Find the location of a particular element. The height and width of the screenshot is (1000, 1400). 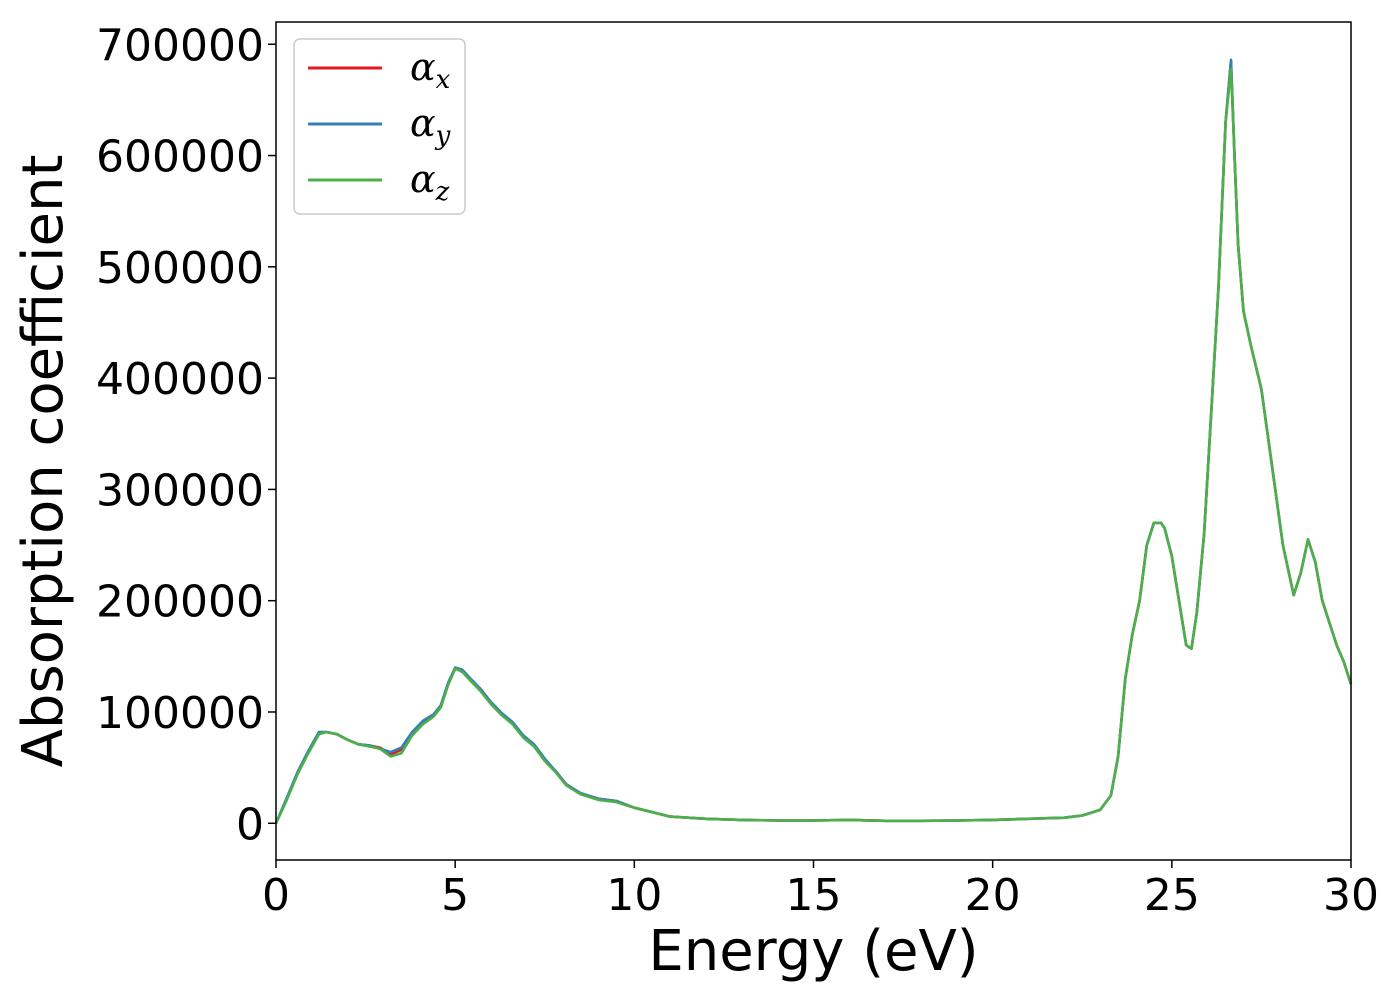

y-tick-label: 300000 is located at coordinates (180, 490).